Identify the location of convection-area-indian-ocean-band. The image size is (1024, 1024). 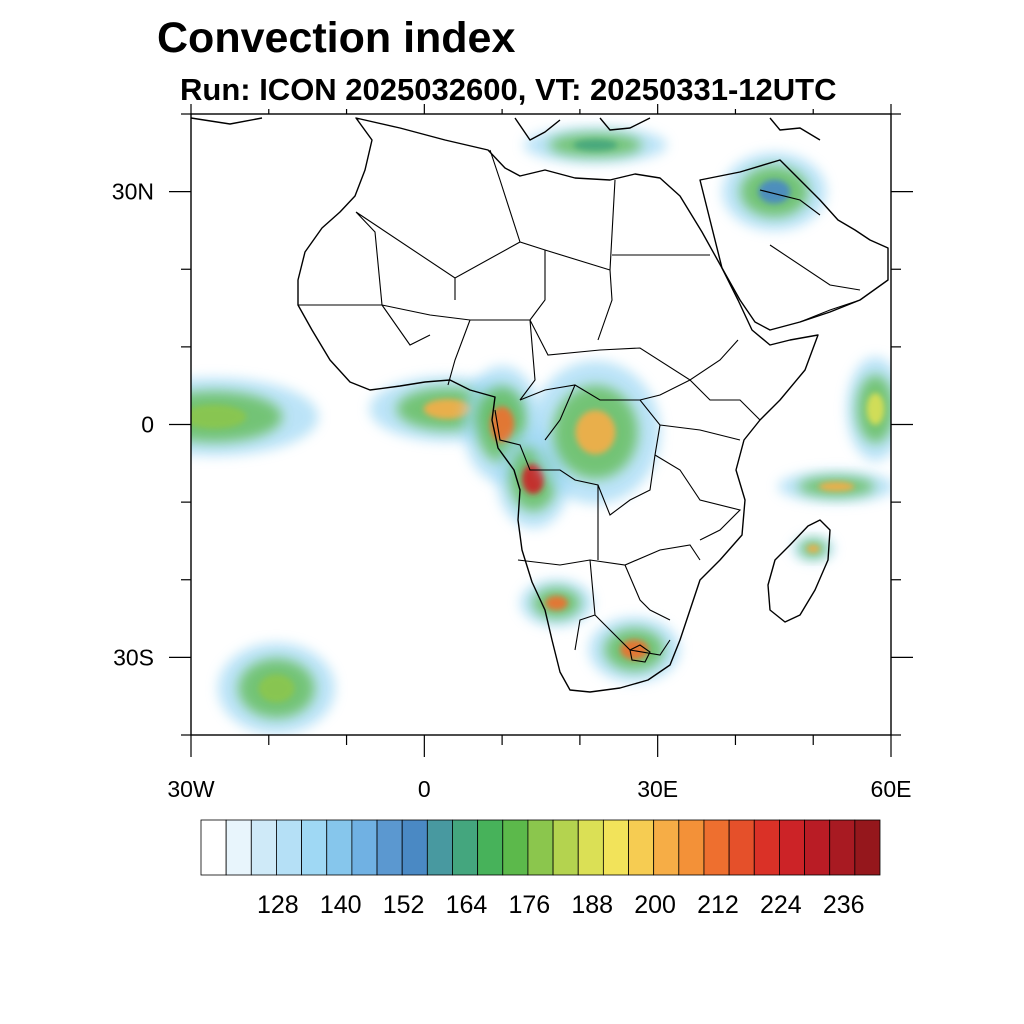
(834, 487).